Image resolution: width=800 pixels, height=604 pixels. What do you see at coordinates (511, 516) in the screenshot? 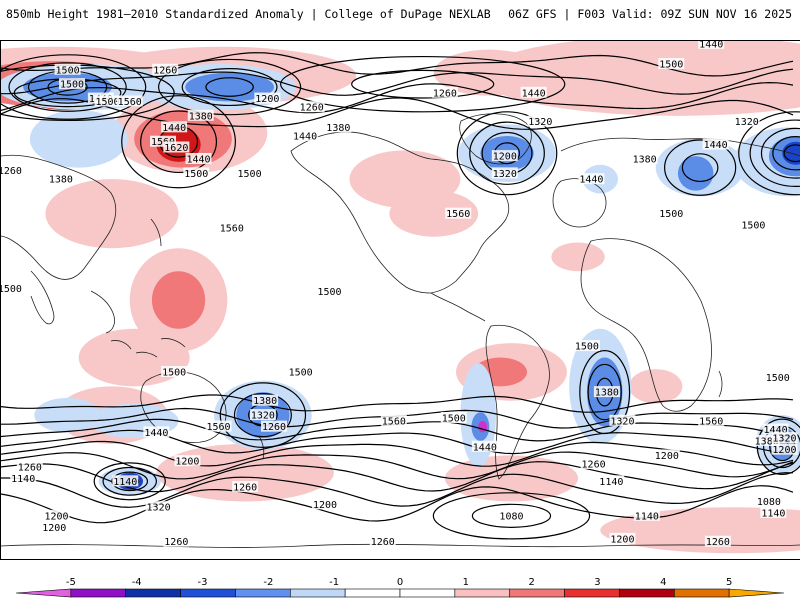
I see `contour-label: 1080` at bounding box center [511, 516].